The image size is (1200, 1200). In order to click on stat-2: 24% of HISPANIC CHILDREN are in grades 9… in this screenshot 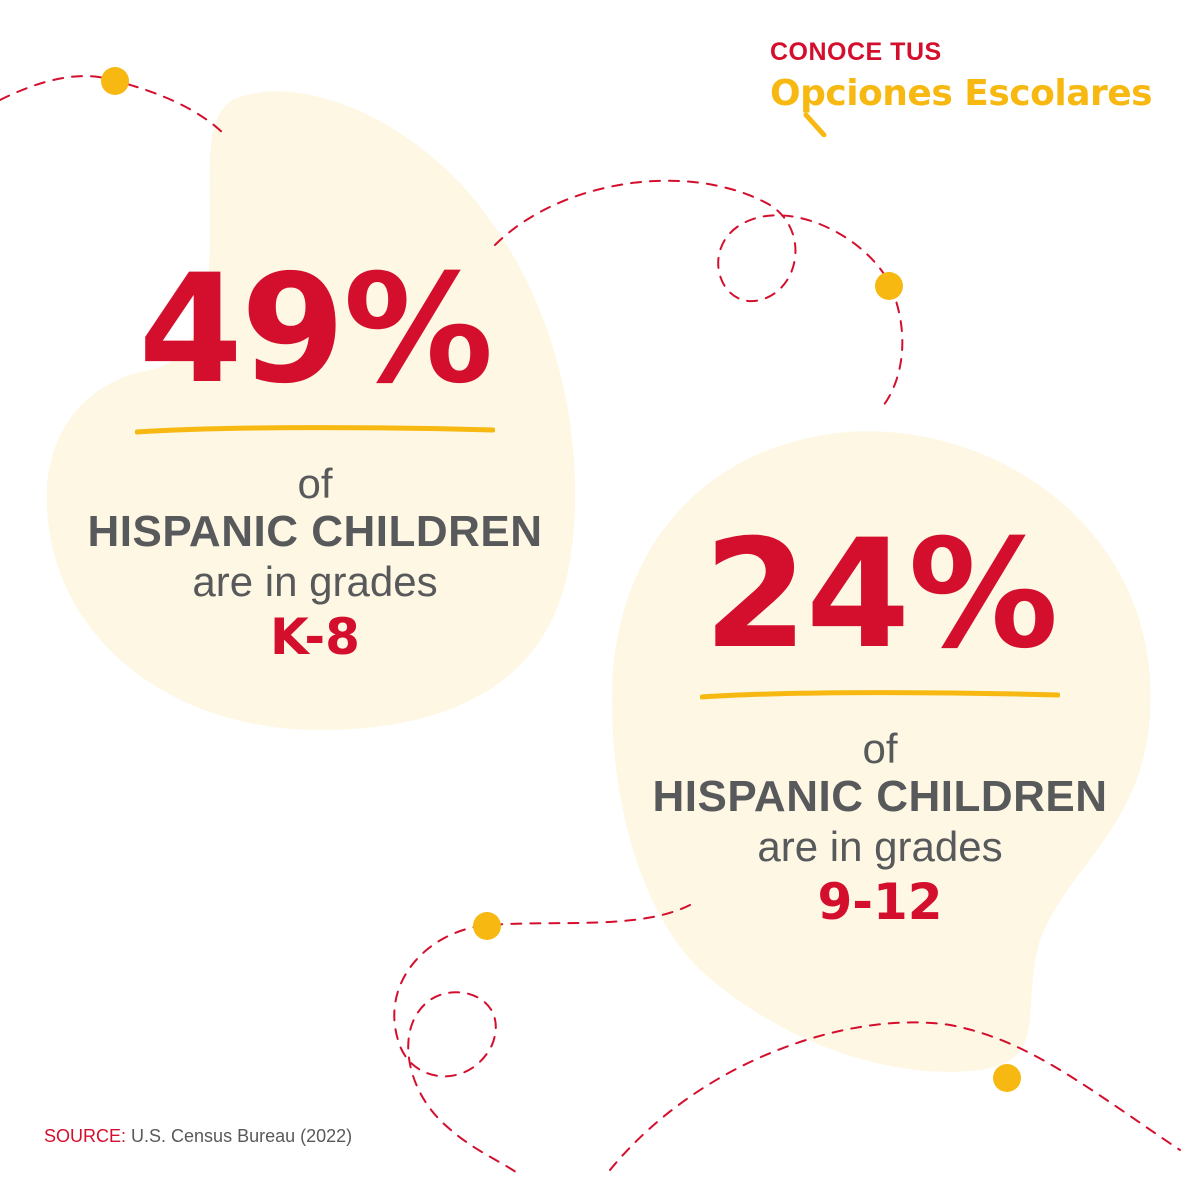, I will do `click(880, 727)`.